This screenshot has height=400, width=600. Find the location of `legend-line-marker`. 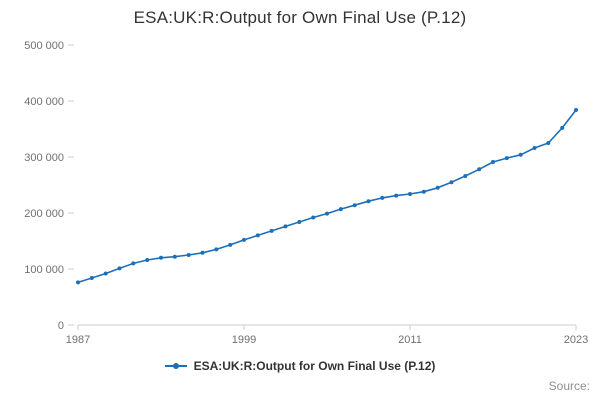

legend-line-marker is located at coordinates (175, 366).